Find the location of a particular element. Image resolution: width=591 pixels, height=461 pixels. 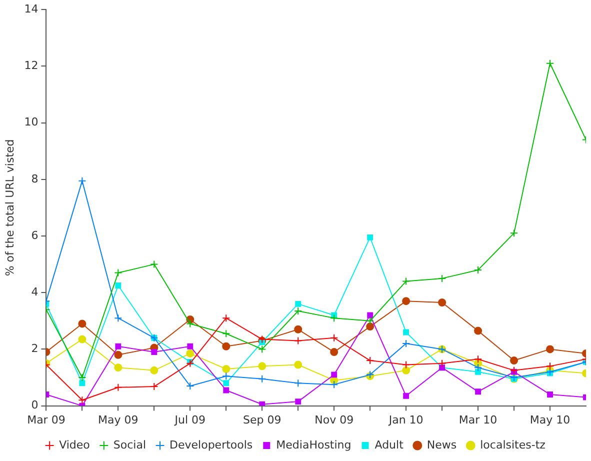

x-tick-label: Jul 09 is located at coordinates (190, 419).